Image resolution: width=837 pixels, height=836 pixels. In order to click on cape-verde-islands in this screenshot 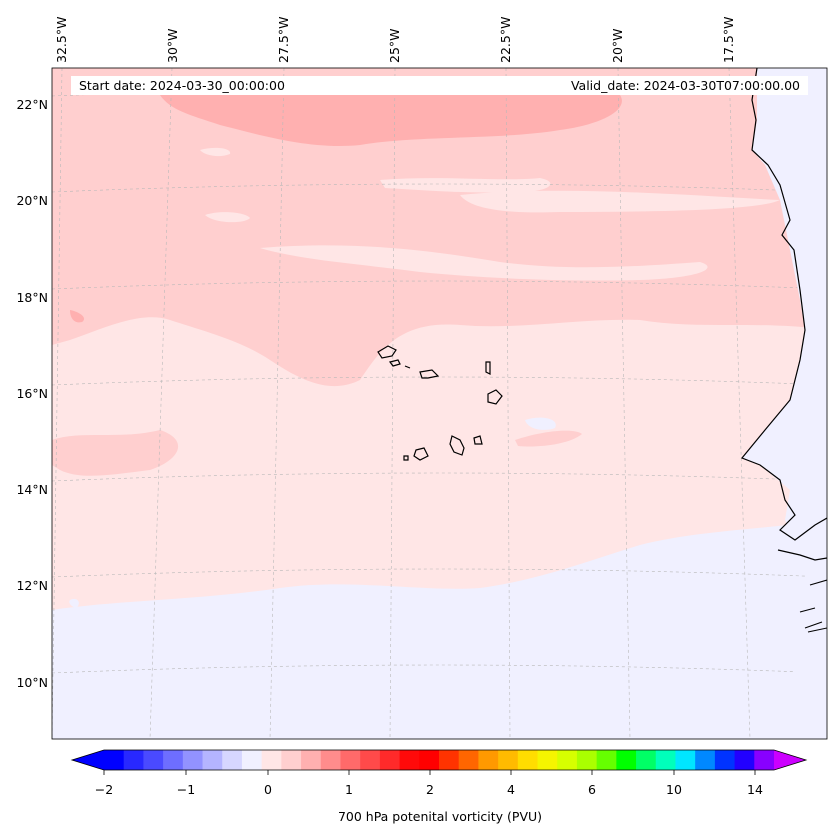, I will do `click(440, 403)`.